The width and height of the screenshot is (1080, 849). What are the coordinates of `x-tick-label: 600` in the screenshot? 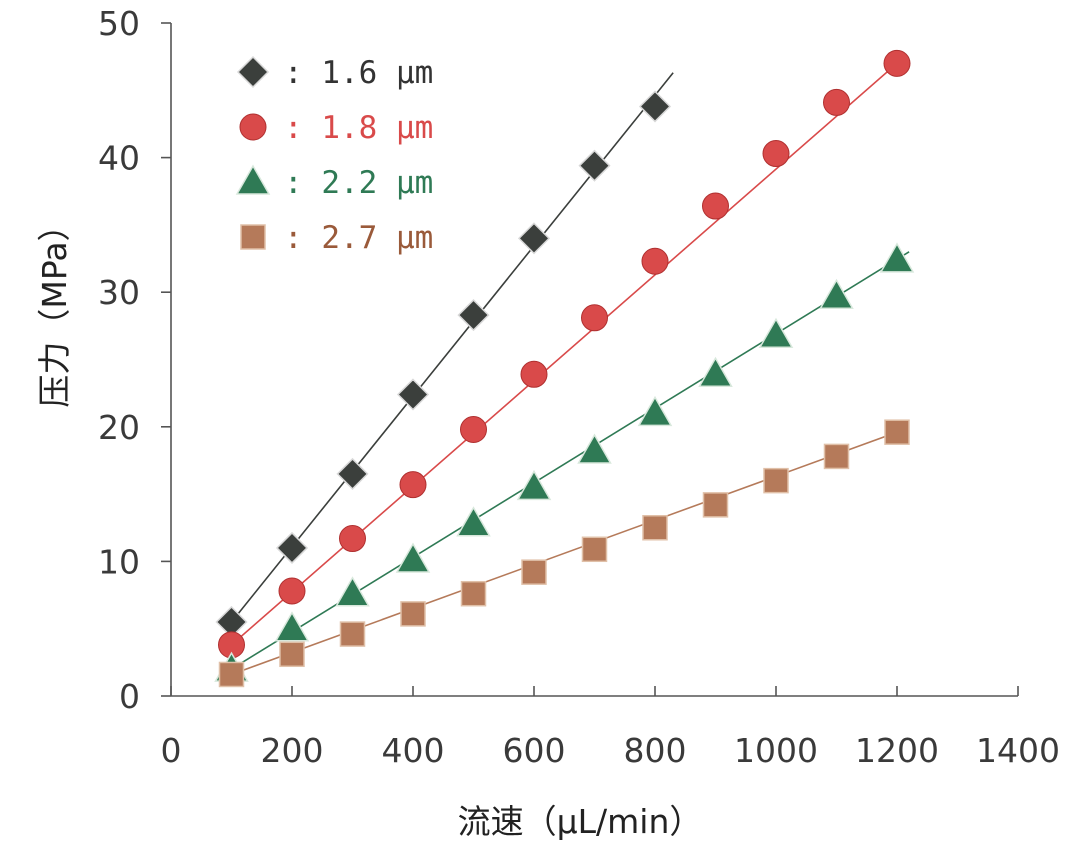 It's located at (534, 750).